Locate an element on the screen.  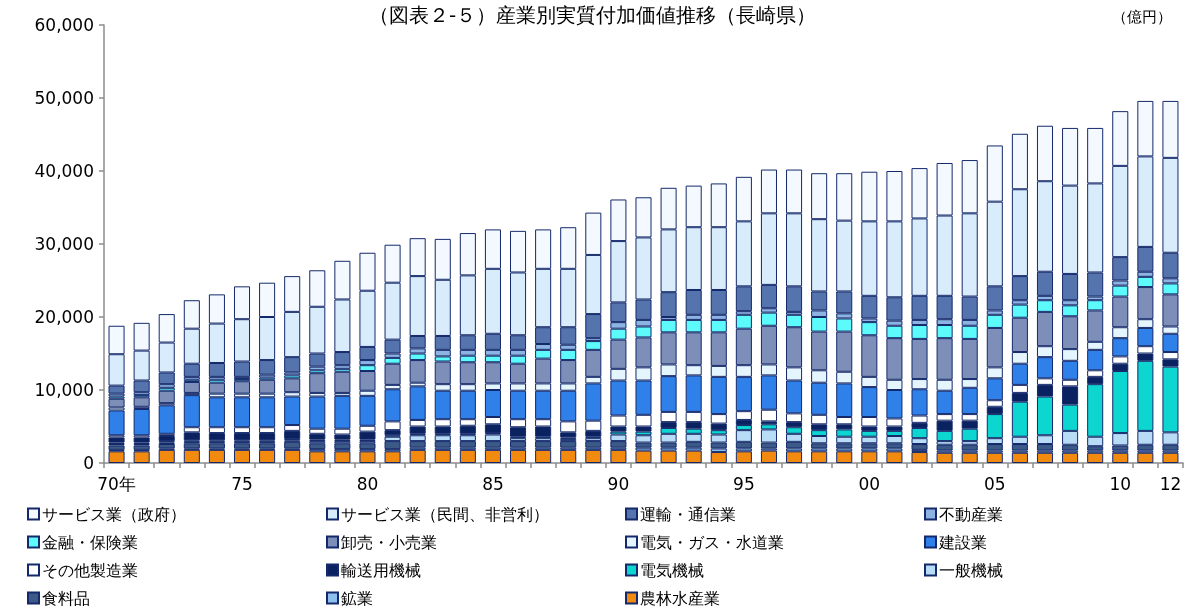
legend-label: 不動産業 is located at coordinates (971, 514).